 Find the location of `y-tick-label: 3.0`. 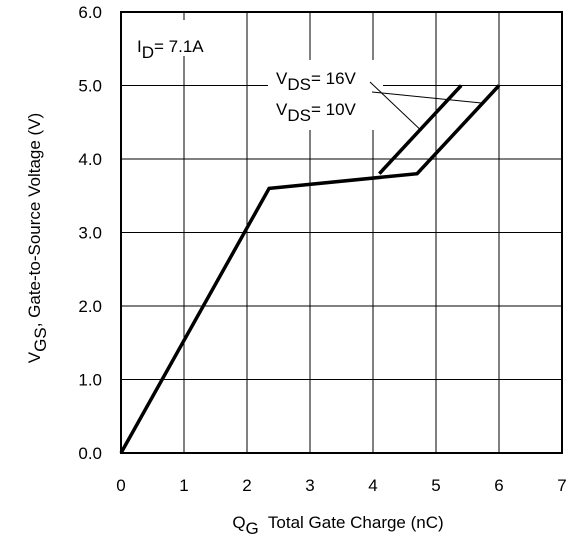

y-tick-label: 3.0 is located at coordinates (90, 233).